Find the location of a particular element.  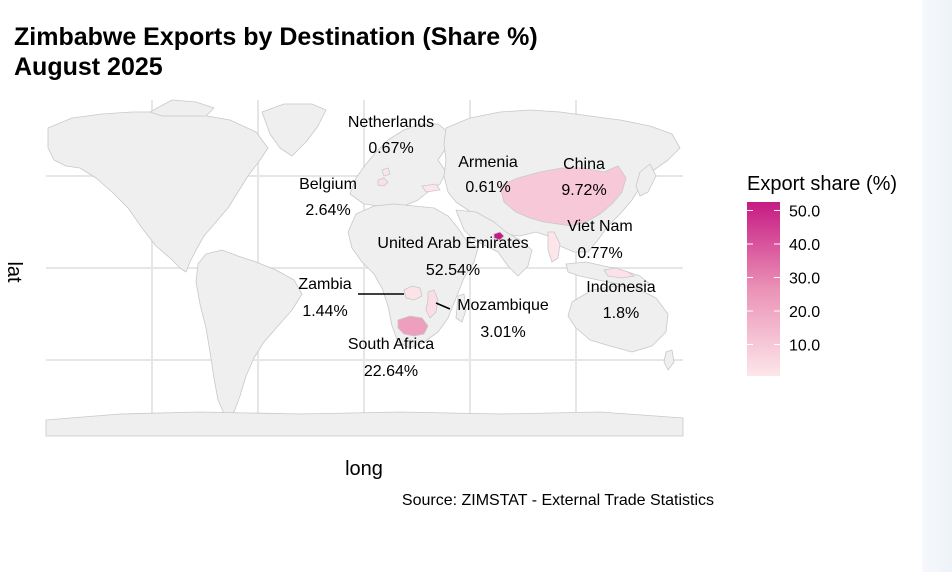

y-axis-title: lat is located at coordinates (14, 272).